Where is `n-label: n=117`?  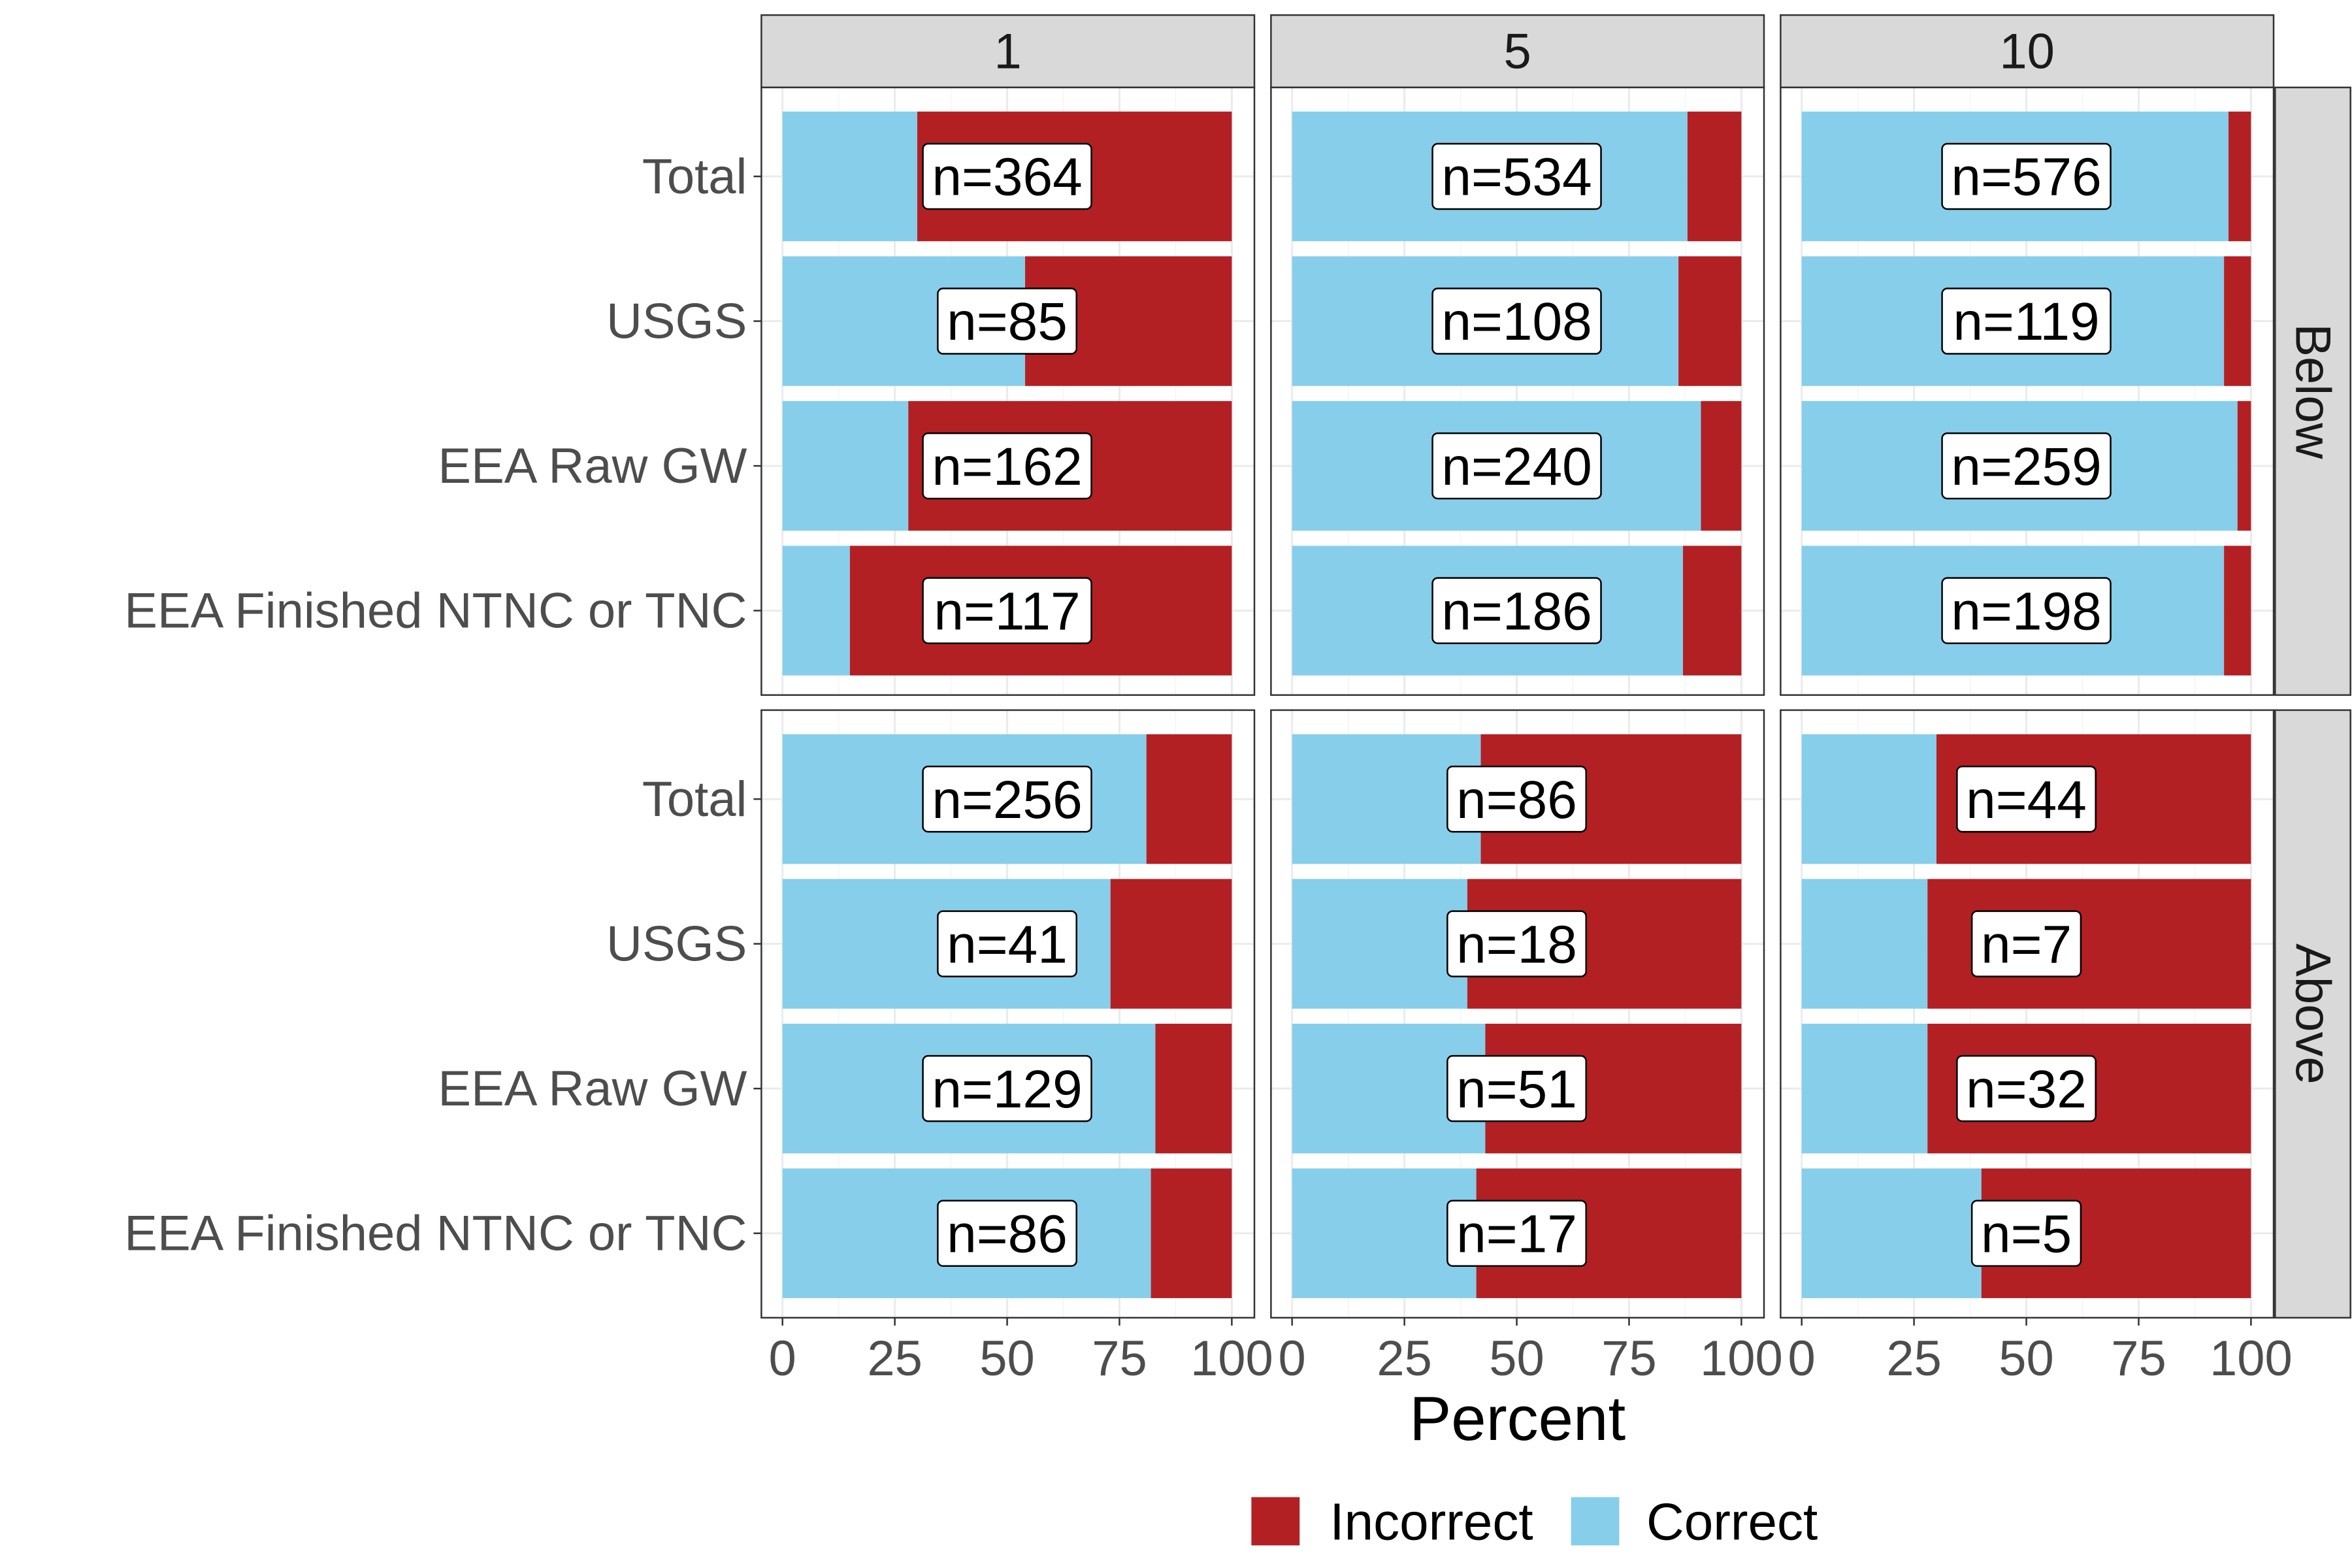
n-label: n=117 is located at coordinates (1007, 611).